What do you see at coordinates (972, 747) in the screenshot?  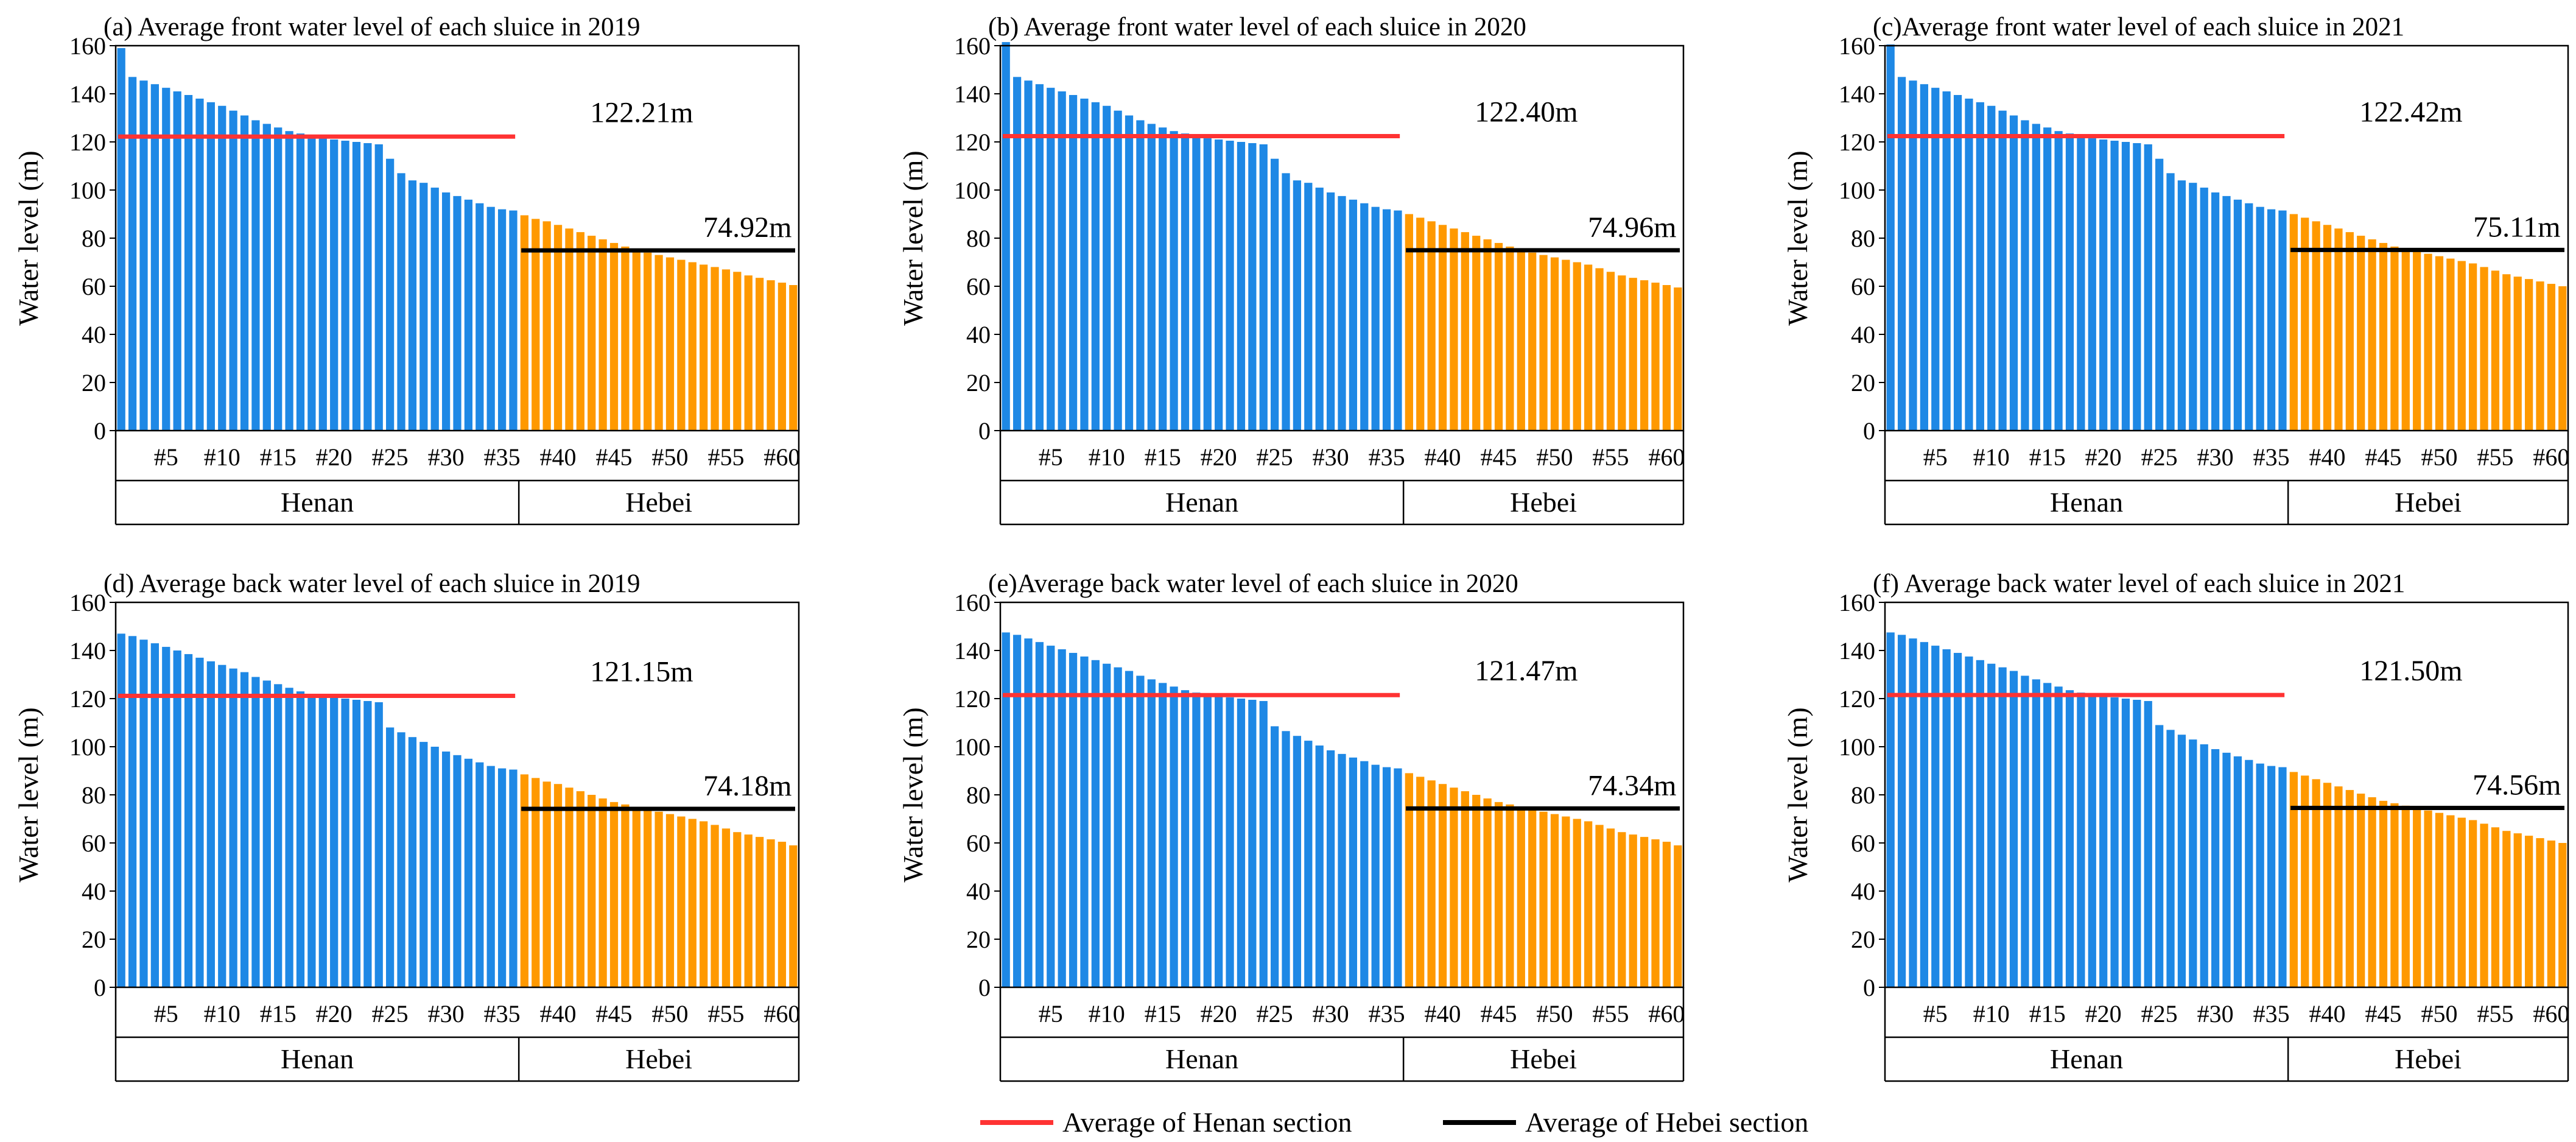 I see `y-tick-label: 100` at bounding box center [972, 747].